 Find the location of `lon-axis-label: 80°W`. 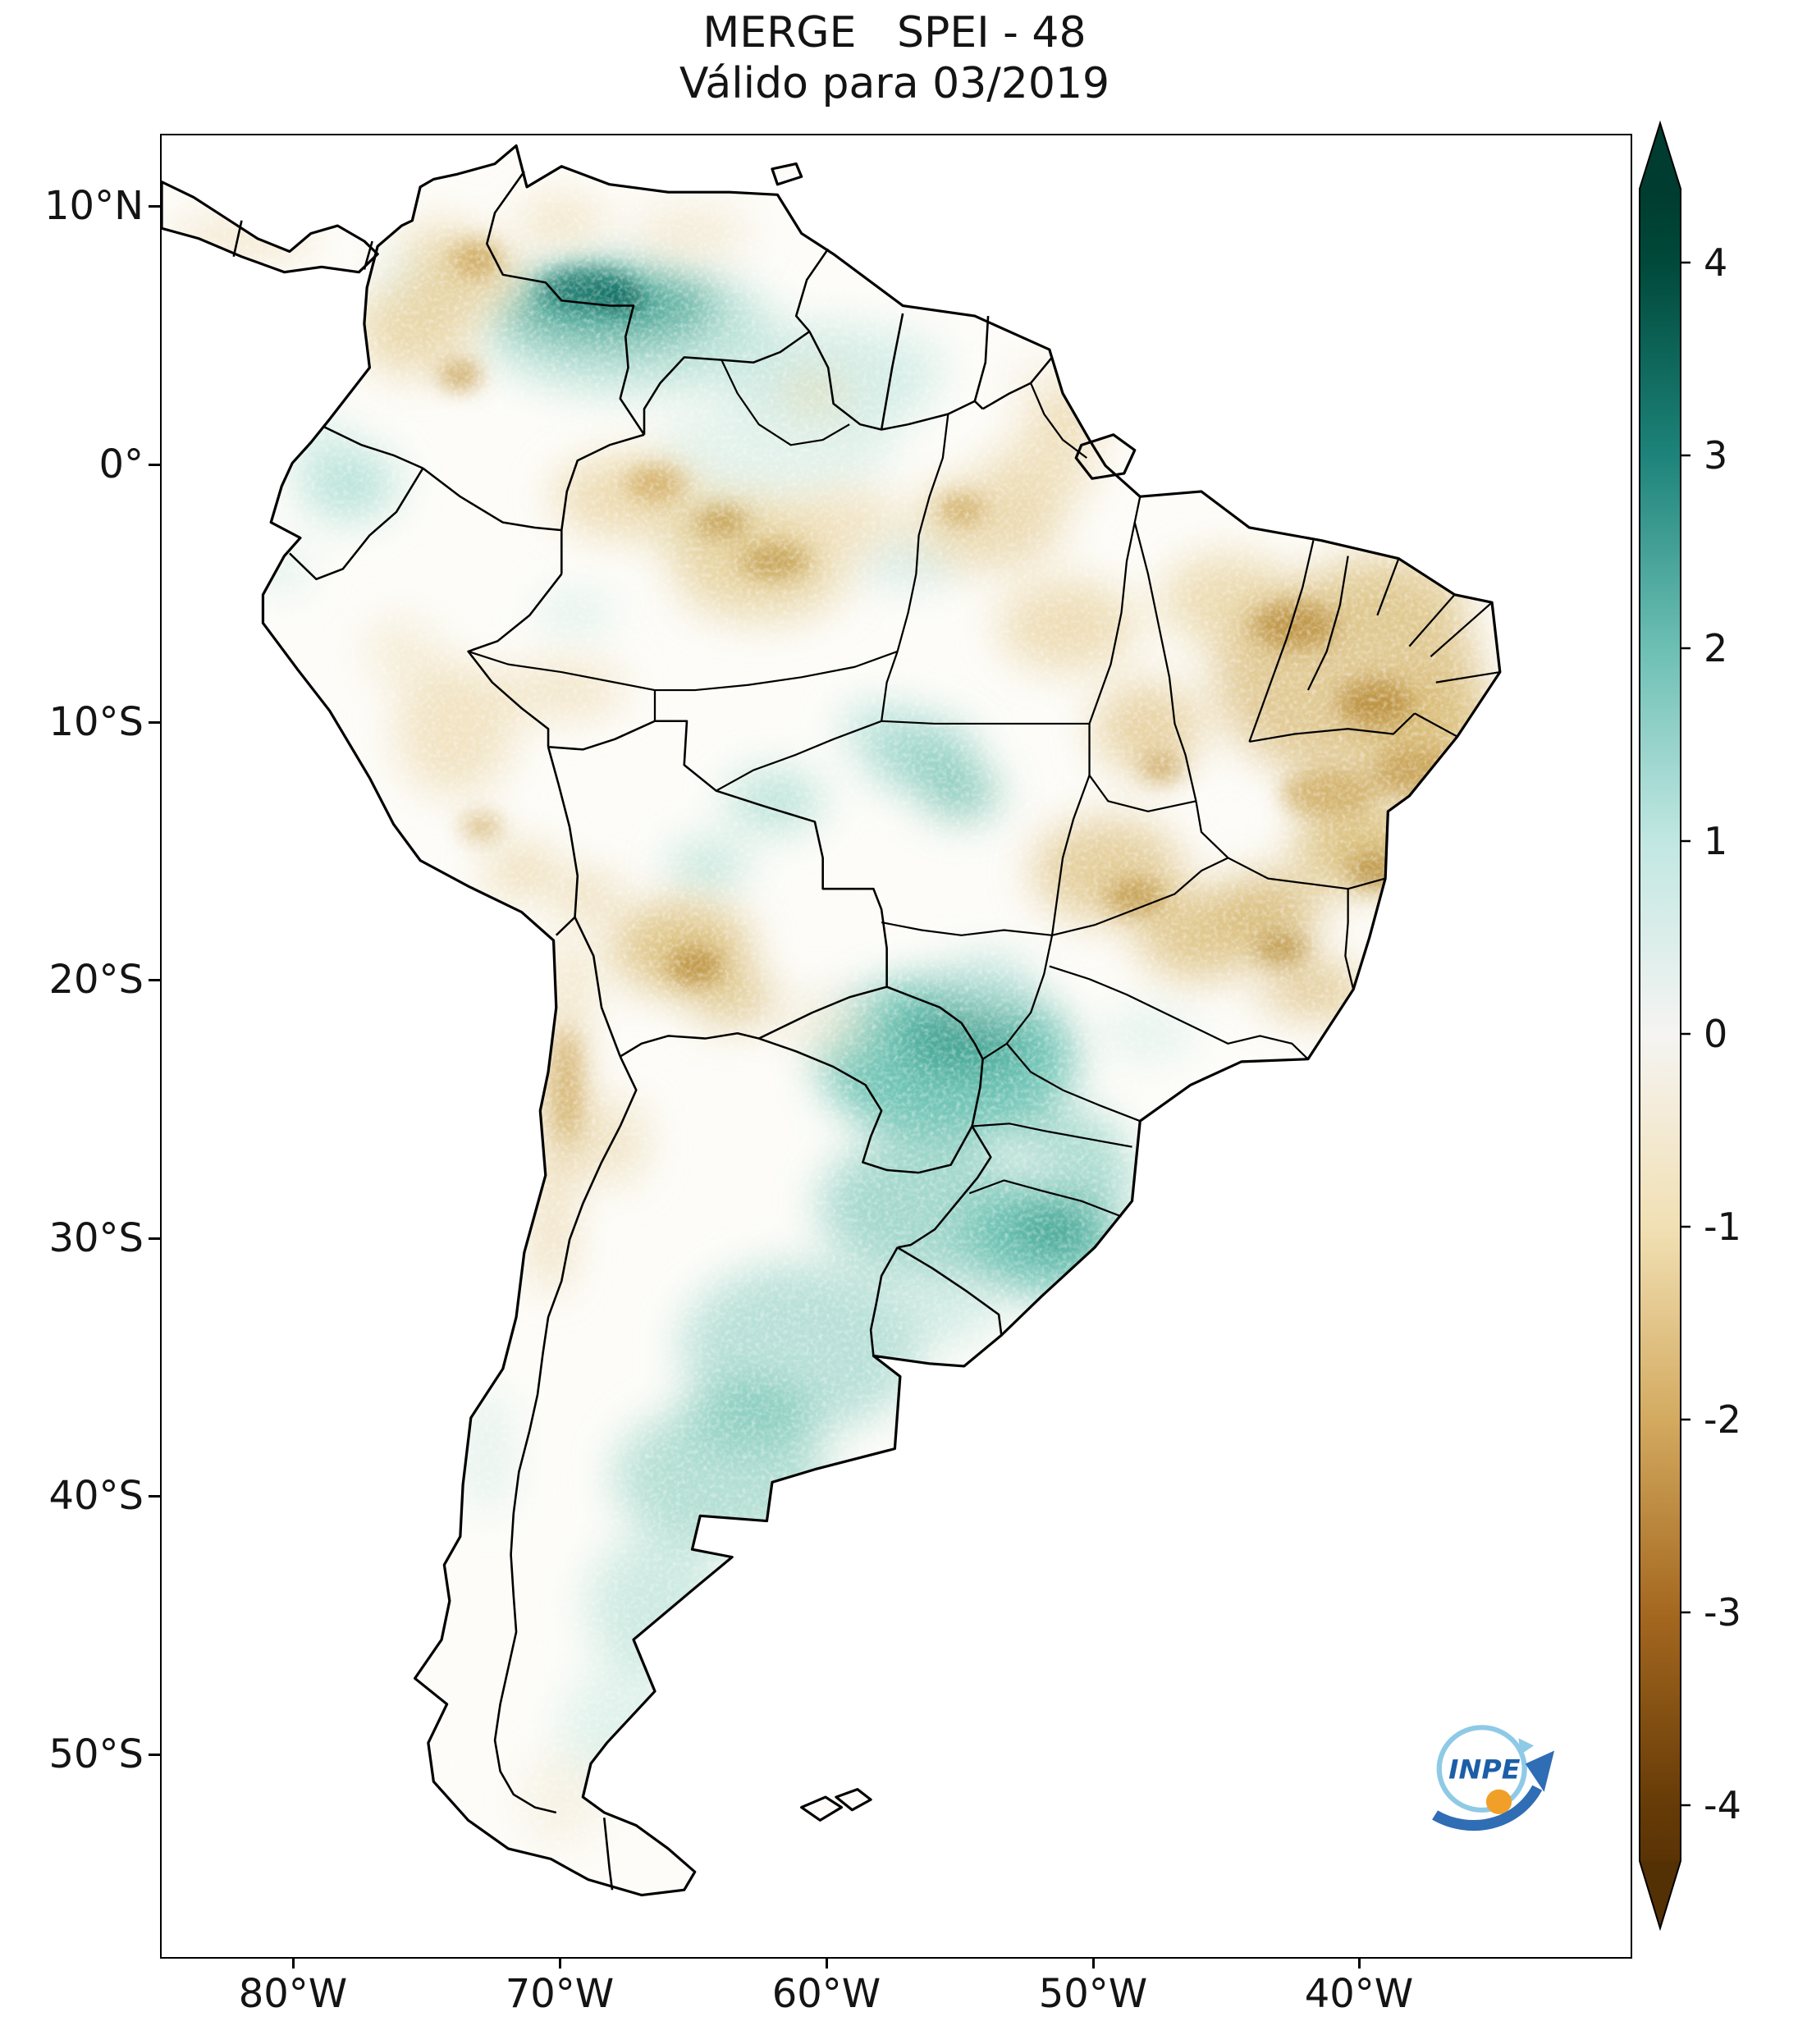

lon-axis-label: 80°W is located at coordinates (293, 1994).